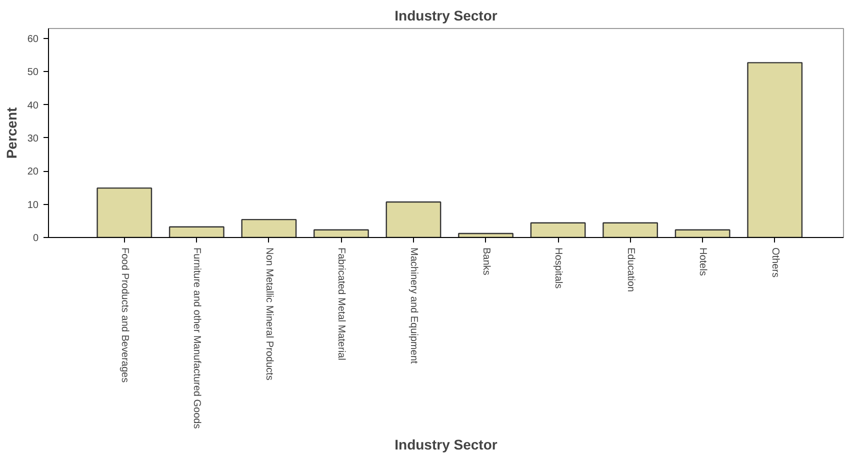 This screenshot has height=457, width=848. Describe the element at coordinates (341, 304) in the screenshot. I see `x-tick-label: Fabricated Metal Material` at that location.